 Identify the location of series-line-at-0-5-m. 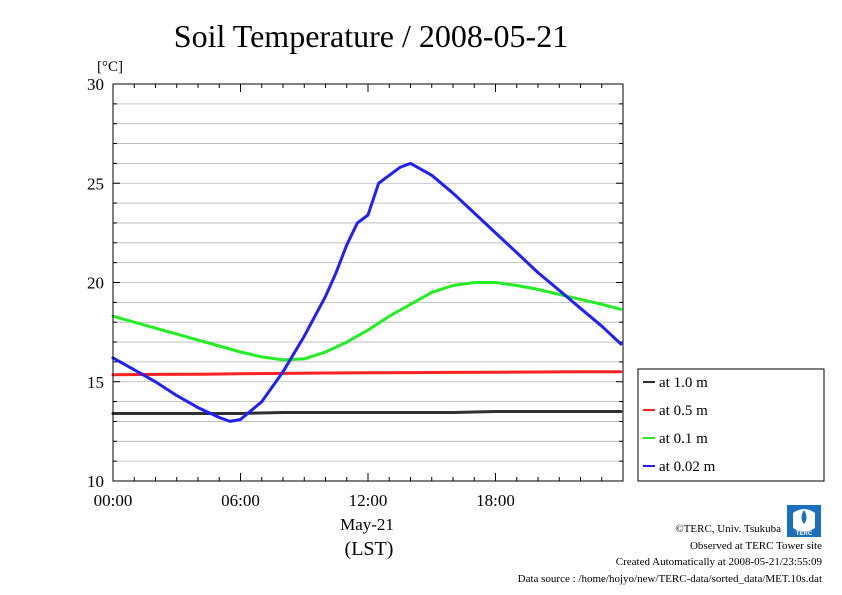
(367, 373).